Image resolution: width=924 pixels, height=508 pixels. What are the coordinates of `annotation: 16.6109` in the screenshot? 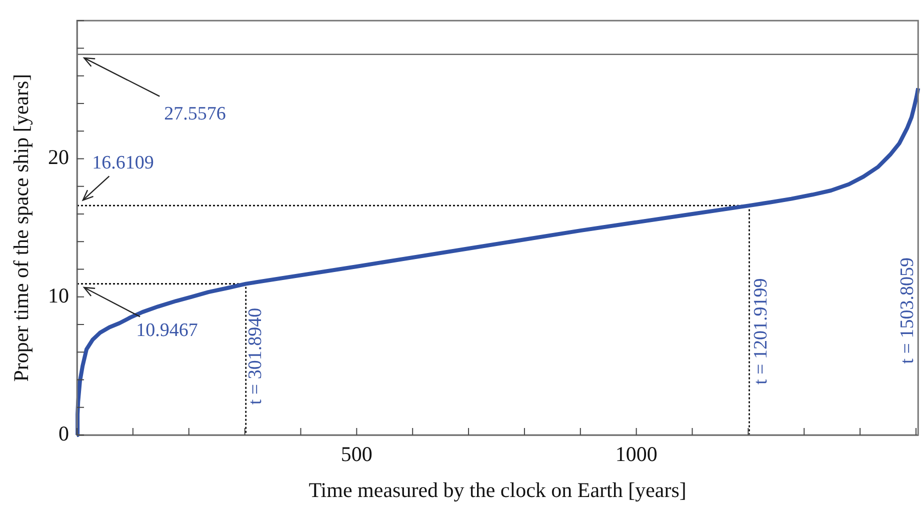 It's located at (123, 163).